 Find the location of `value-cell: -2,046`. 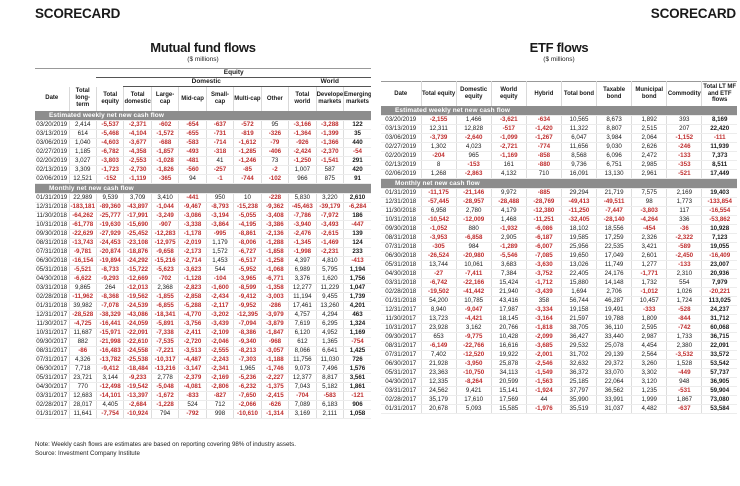

value-cell: -2,046 is located at coordinates (219, 342).